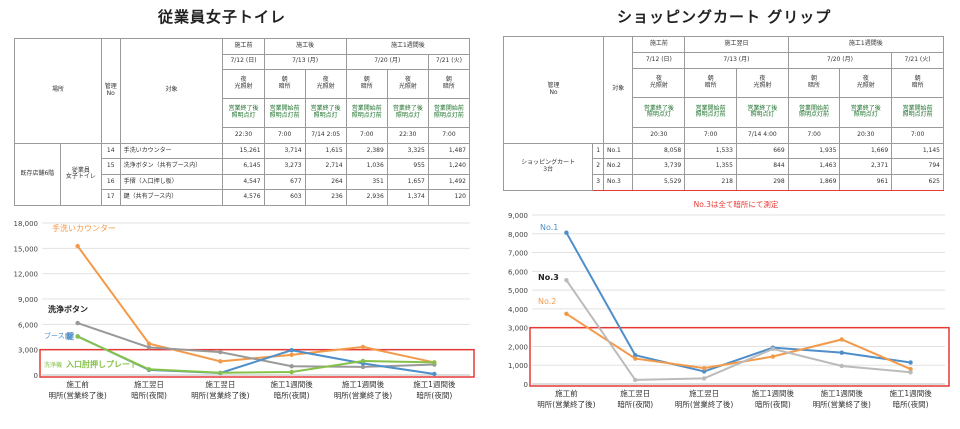 This screenshot has width=960, height=429. I want to click on row-value: 1,463, so click(814, 167).